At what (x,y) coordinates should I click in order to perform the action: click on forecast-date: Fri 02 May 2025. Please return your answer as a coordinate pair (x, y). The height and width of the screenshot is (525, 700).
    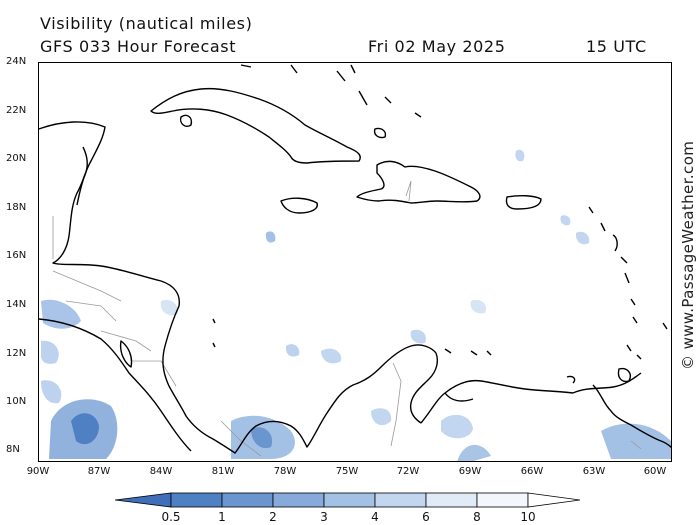
    Looking at the image, I should click on (437, 46).